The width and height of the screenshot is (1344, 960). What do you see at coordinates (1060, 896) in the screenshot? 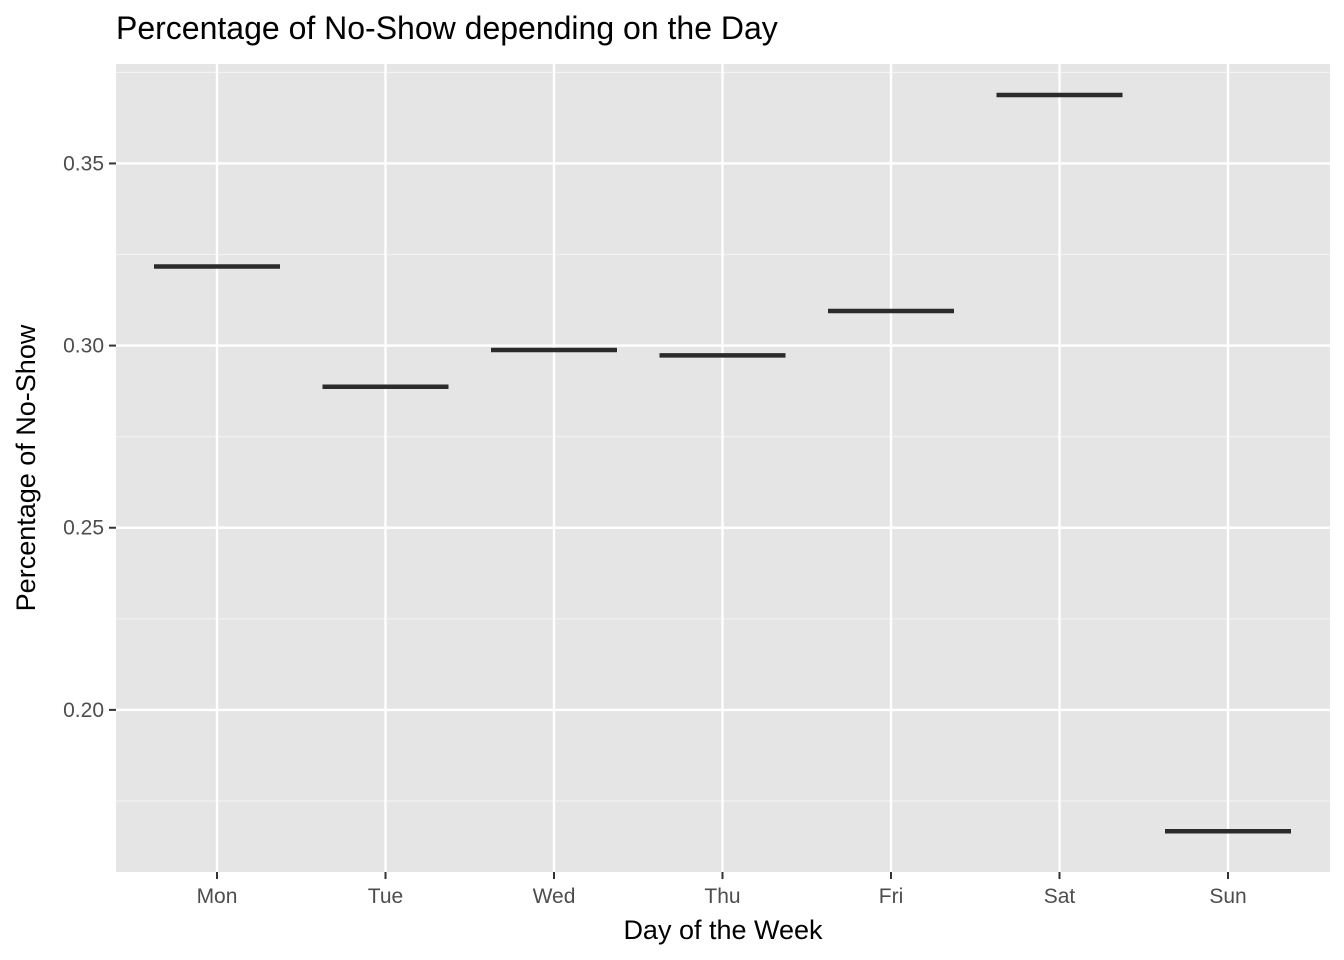
I see `x-tick-label: Sat` at bounding box center [1060, 896].